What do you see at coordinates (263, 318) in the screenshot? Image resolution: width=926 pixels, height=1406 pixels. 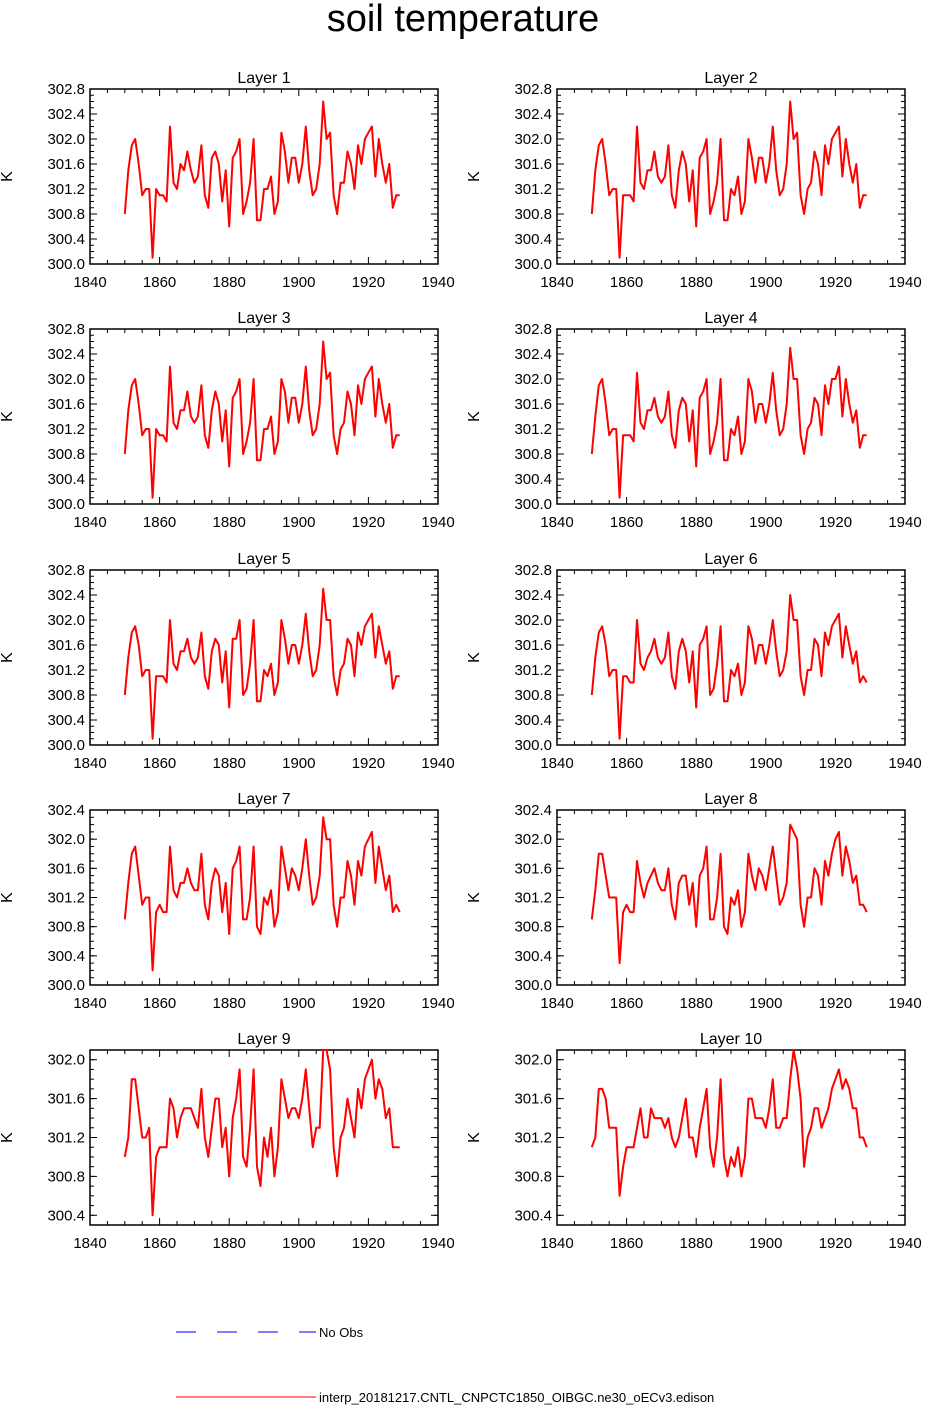 I see `panel-title: Layer 3` at bounding box center [263, 318].